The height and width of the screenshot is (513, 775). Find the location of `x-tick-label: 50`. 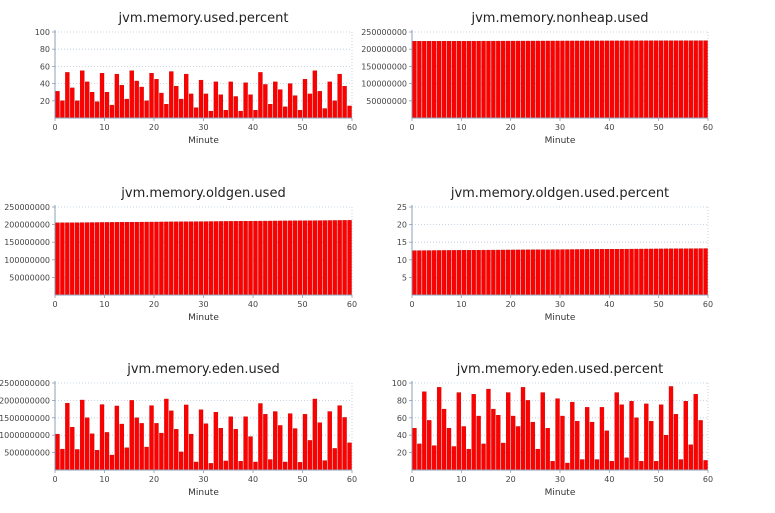

x-tick-label: 50 is located at coordinates (659, 127).